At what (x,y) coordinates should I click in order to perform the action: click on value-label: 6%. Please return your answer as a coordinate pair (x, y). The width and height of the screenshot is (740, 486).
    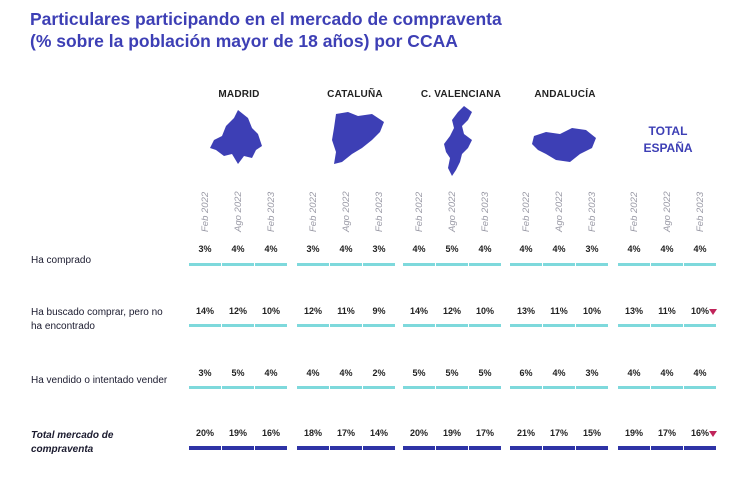
    Looking at the image, I should click on (526, 373).